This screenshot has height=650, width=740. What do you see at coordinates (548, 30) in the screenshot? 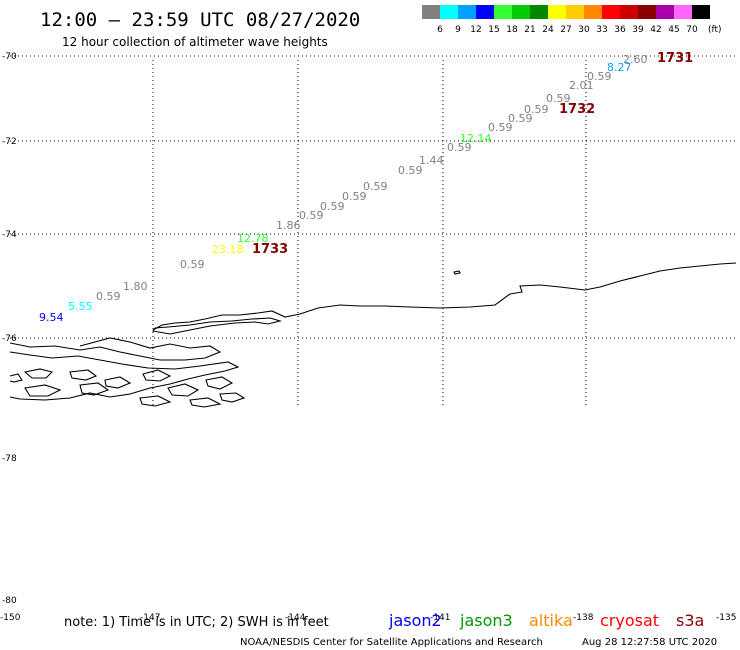
I see `scale-tick-label: 24` at bounding box center [548, 30].